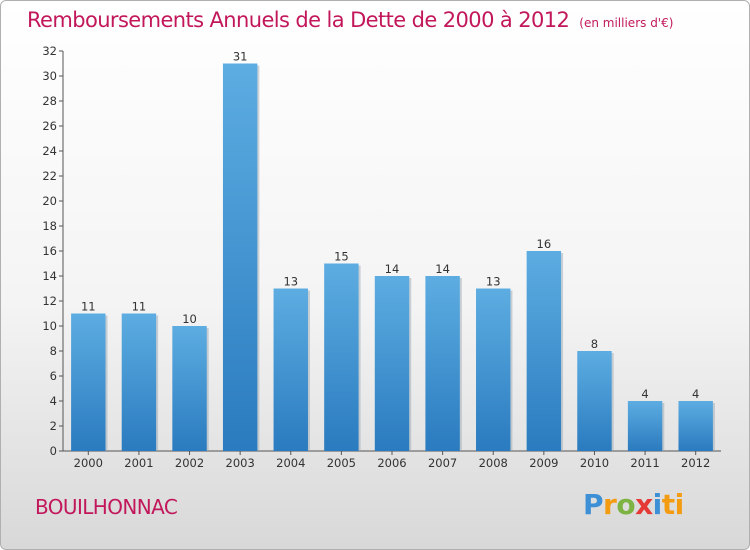 This screenshot has height=550, width=750. What do you see at coordinates (593, 504) in the screenshot?
I see `logo-letter: P` at bounding box center [593, 504].